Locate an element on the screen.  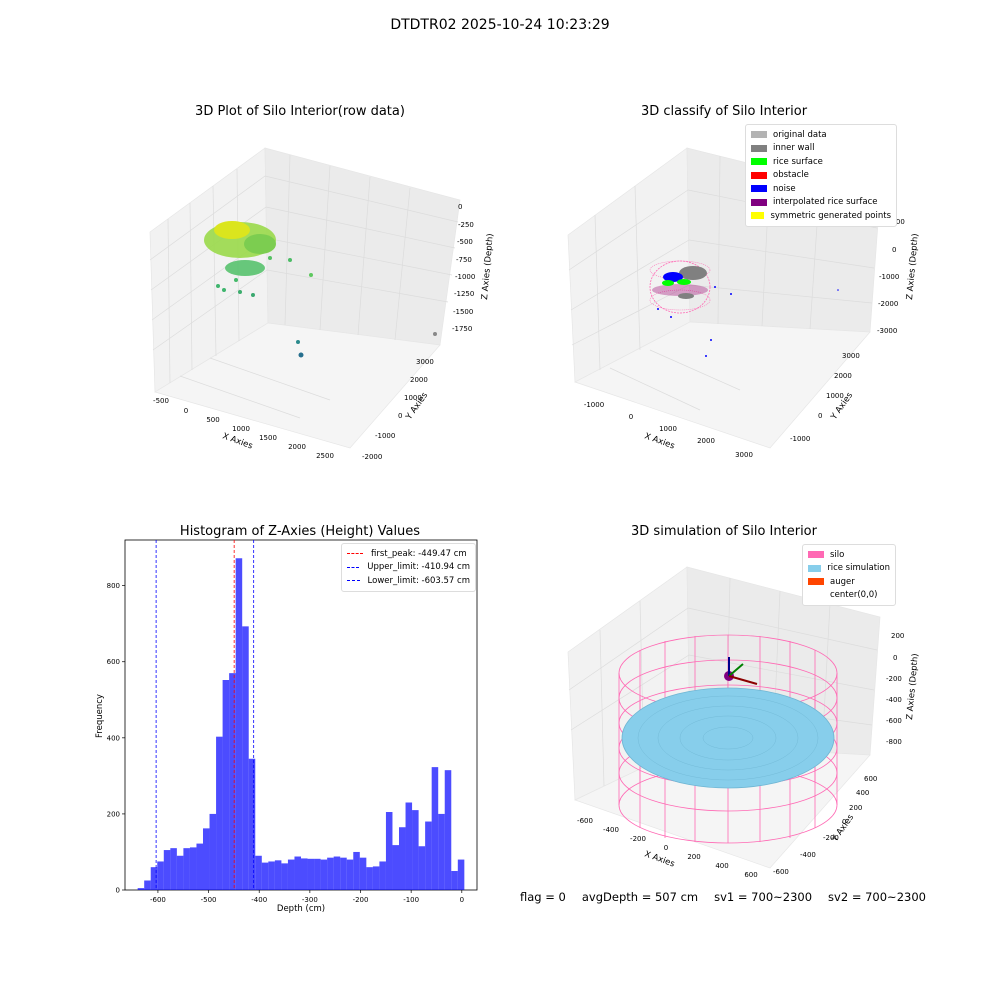
avg-depth-value: avgDepth = 507 cm is located at coordinates (640, 897).